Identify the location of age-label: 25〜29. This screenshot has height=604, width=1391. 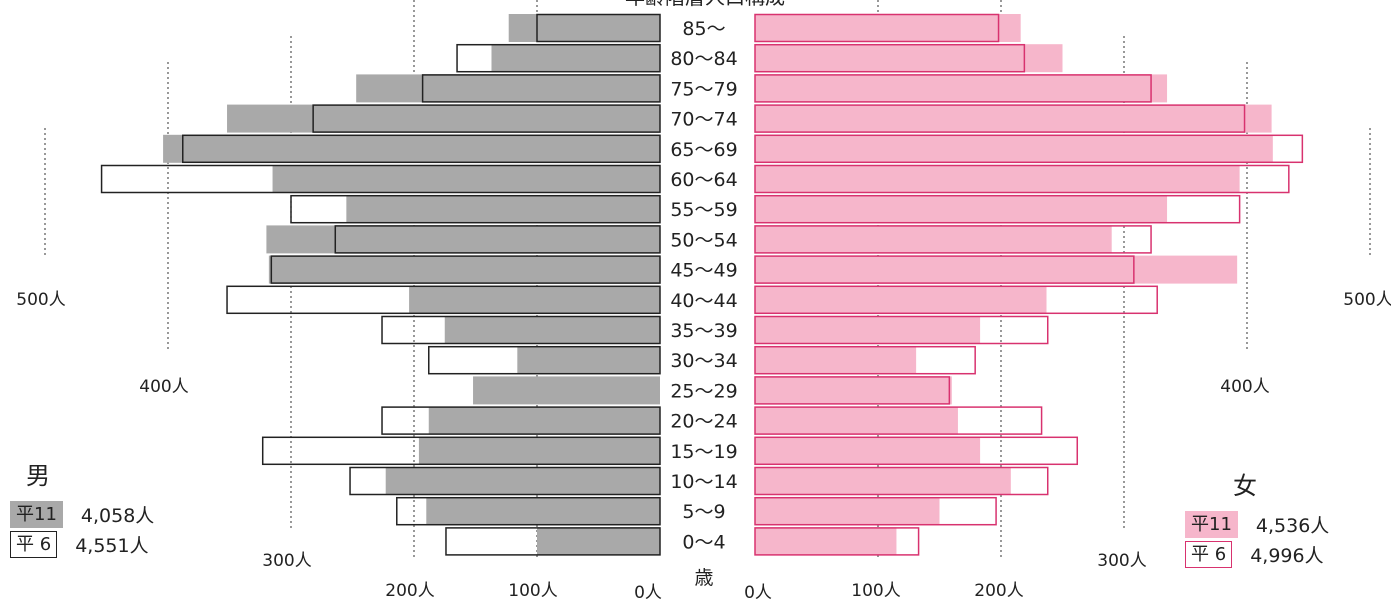
(703, 391).